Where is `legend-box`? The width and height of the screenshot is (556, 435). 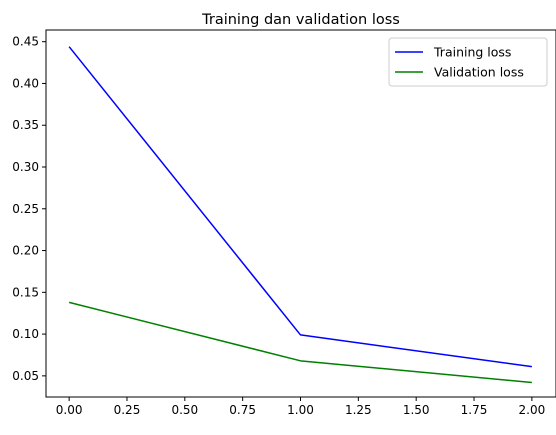 legend-box is located at coordinates (468, 62).